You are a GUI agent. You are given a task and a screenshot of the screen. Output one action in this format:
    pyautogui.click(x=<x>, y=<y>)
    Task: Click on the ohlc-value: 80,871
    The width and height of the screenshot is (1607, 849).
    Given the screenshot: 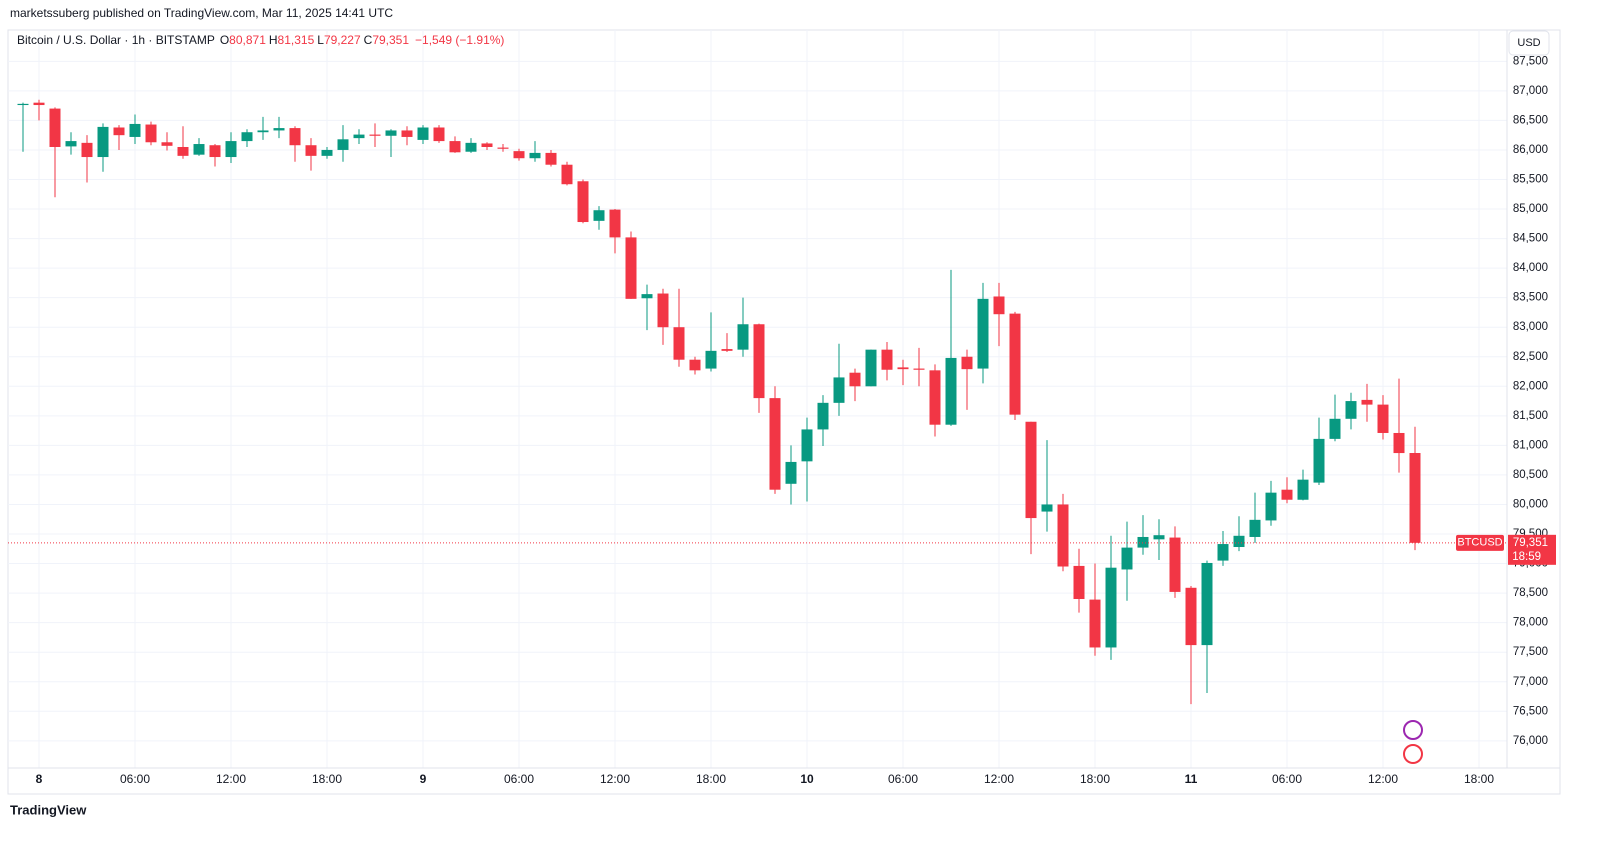 What is the action you would take?
    pyautogui.click(x=247, y=40)
    